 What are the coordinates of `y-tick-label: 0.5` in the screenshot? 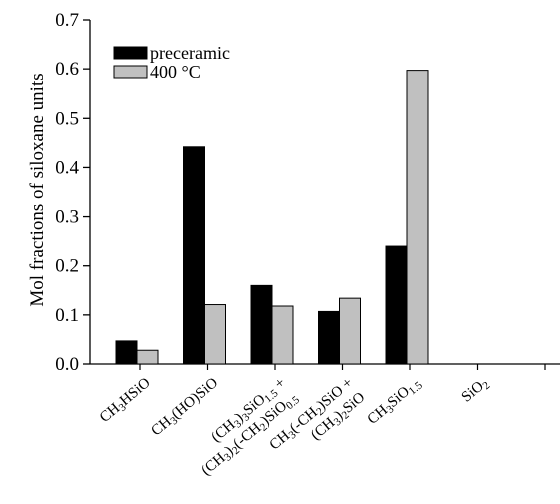 It's located at (67, 118).